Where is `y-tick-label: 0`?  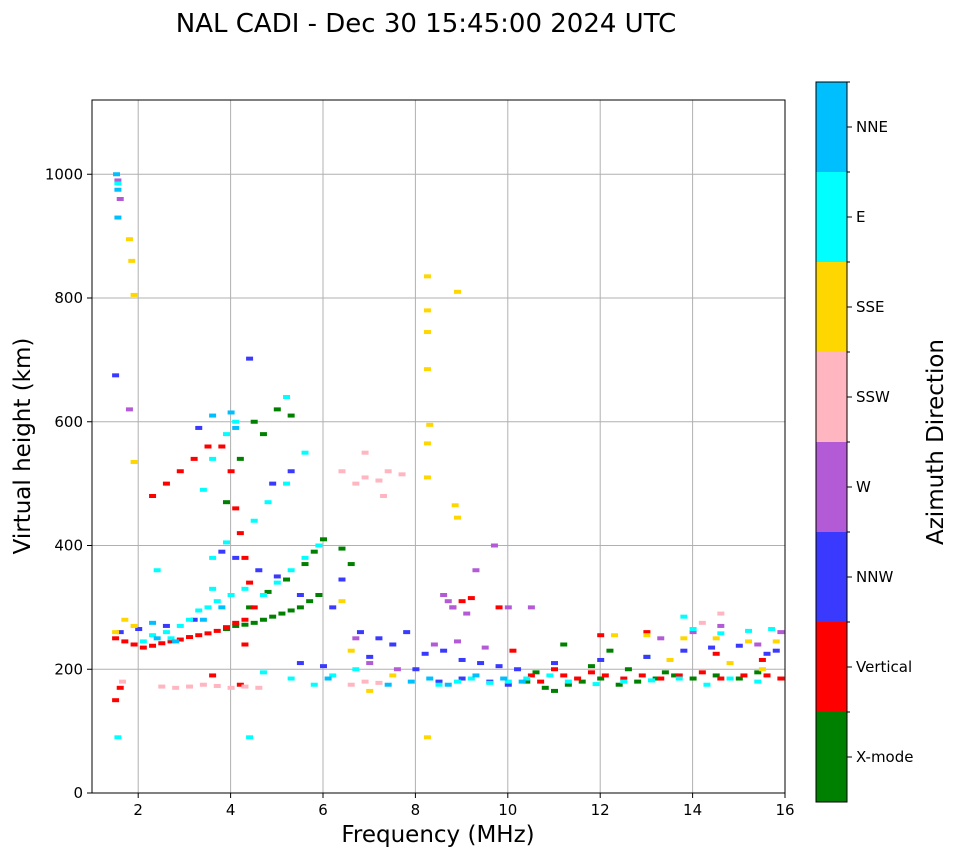
y-tick-label: 0 is located at coordinates (78, 793).